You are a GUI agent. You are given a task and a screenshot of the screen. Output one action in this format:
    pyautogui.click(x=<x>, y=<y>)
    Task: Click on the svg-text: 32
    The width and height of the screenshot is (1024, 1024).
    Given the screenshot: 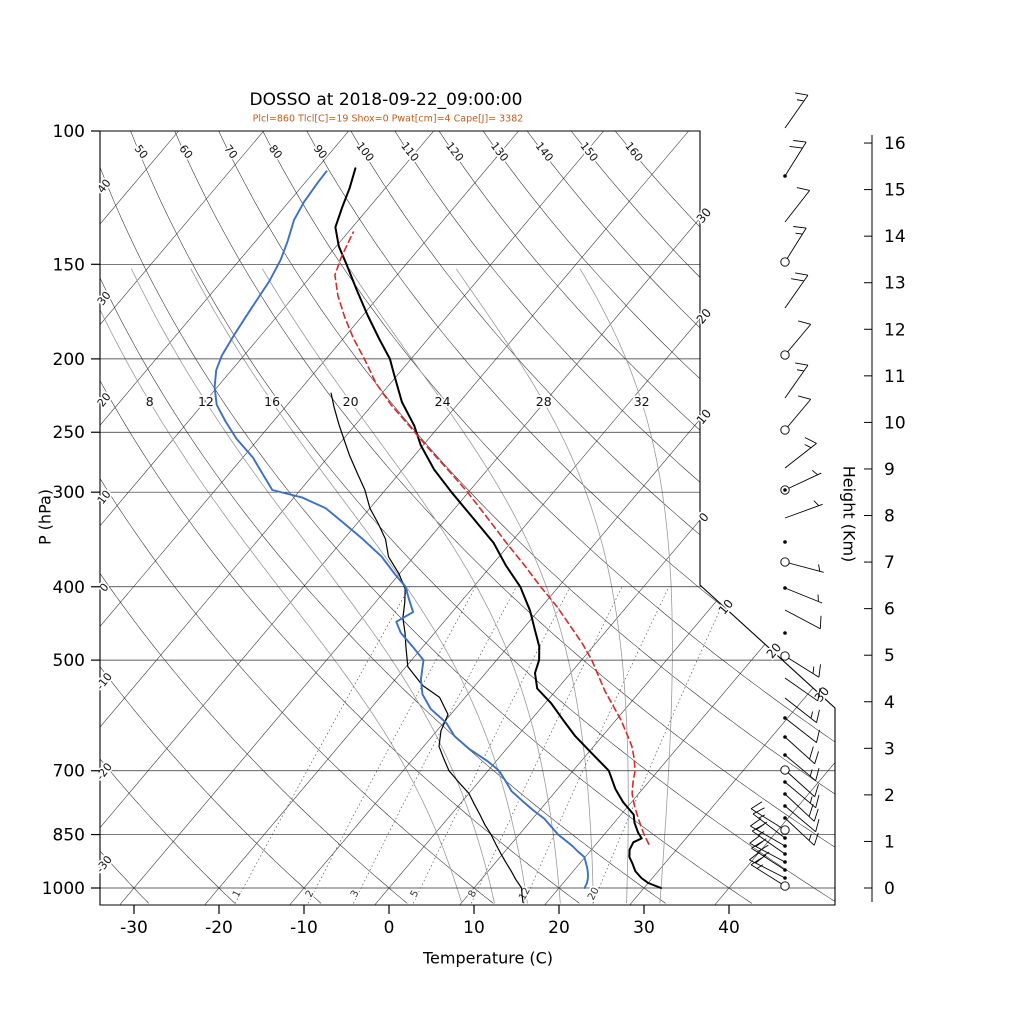 What is the action you would take?
    pyautogui.click(x=642, y=401)
    